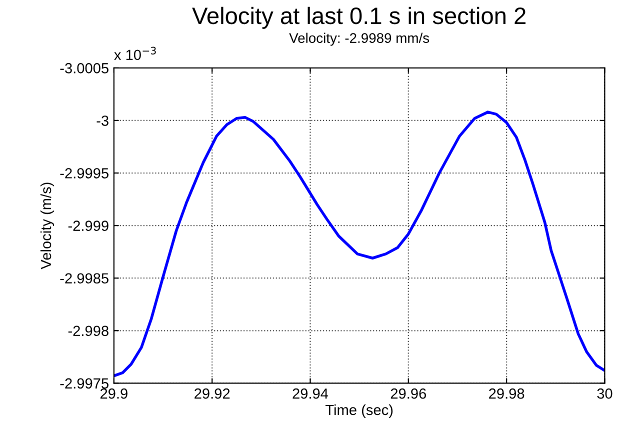 The height and width of the screenshot is (444, 626). Describe the element at coordinates (84, 383) in the screenshot. I see `y-tick-label: -2.9975` at that location.